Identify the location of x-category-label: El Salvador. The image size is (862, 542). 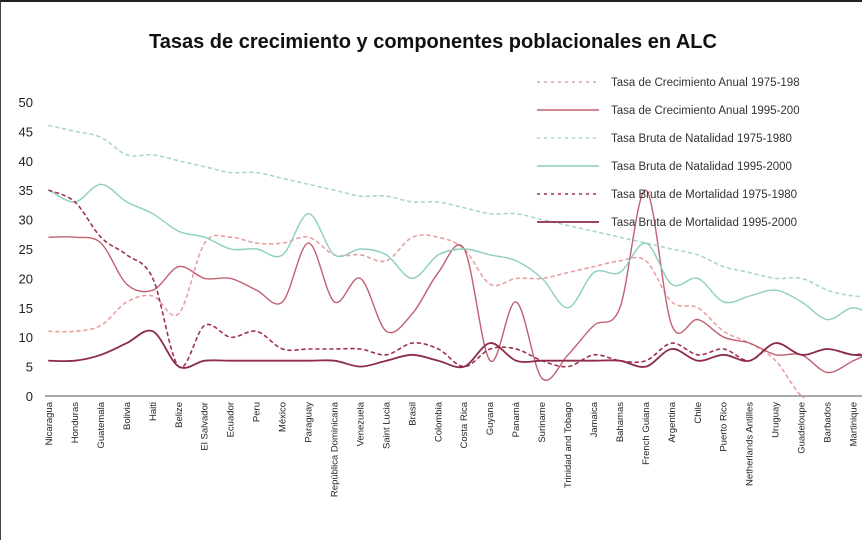
(205, 426).